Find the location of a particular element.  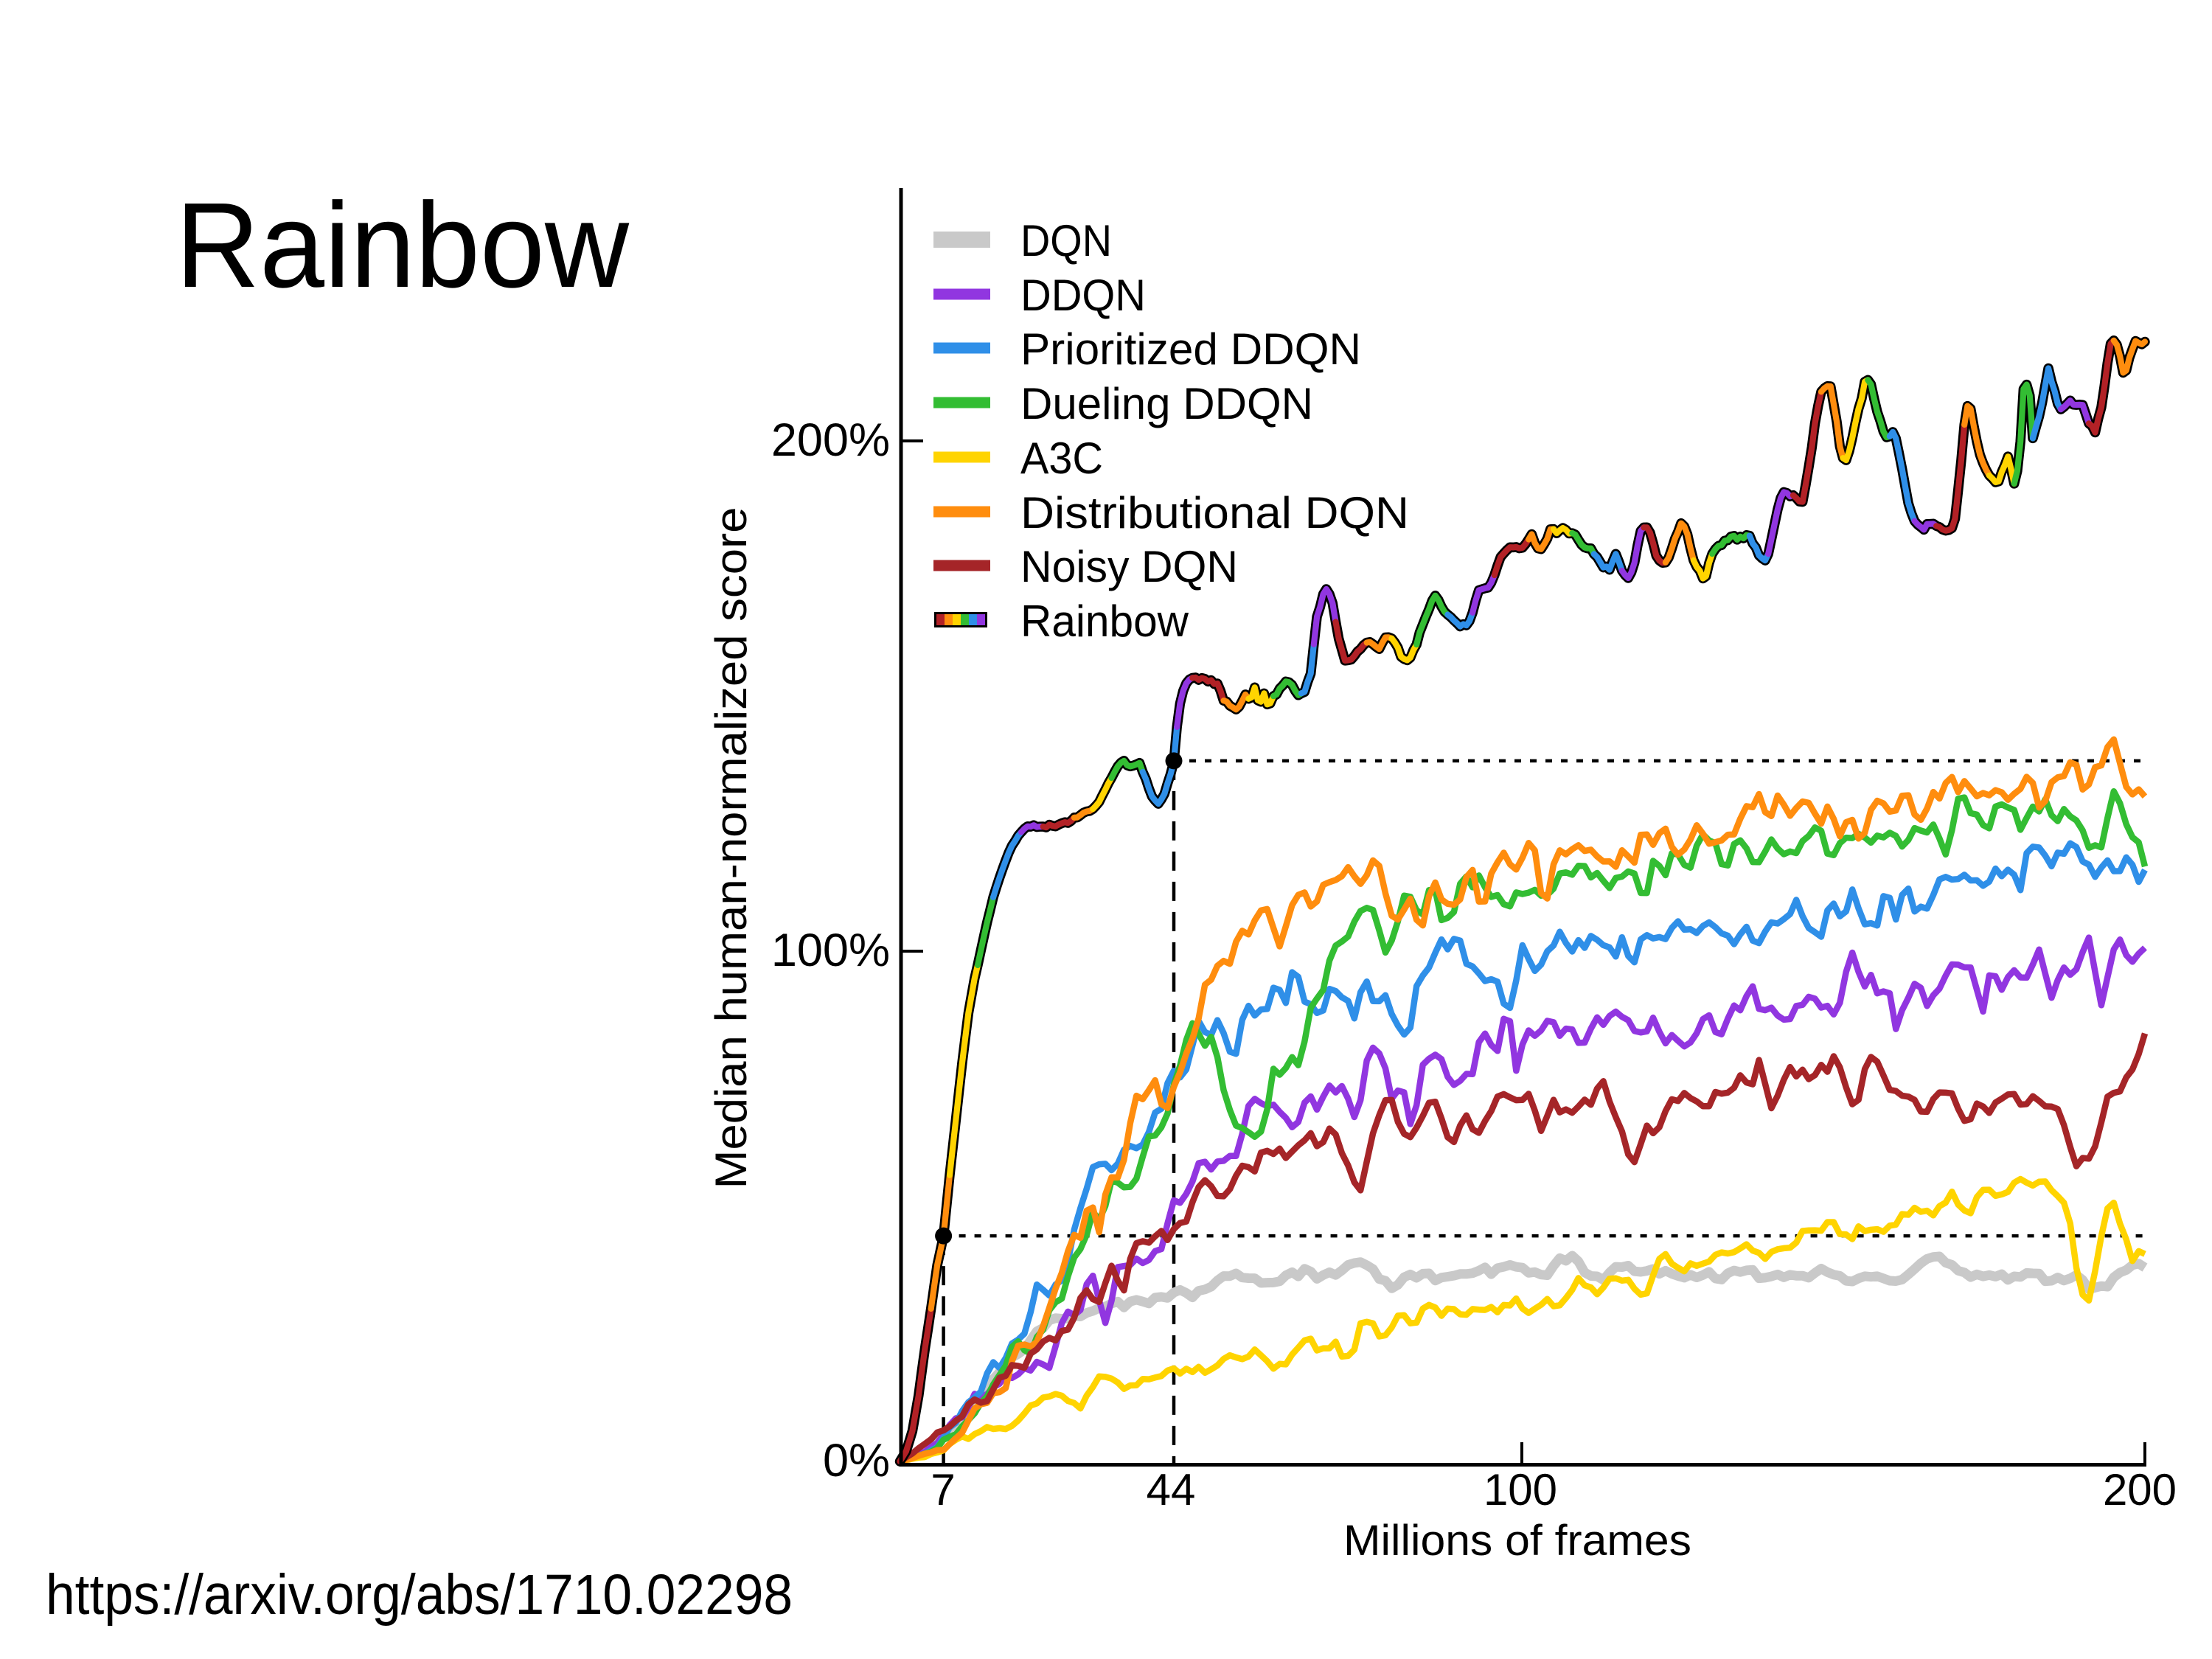

svg-text: Distributional DQN is located at coordinates (1214, 513).